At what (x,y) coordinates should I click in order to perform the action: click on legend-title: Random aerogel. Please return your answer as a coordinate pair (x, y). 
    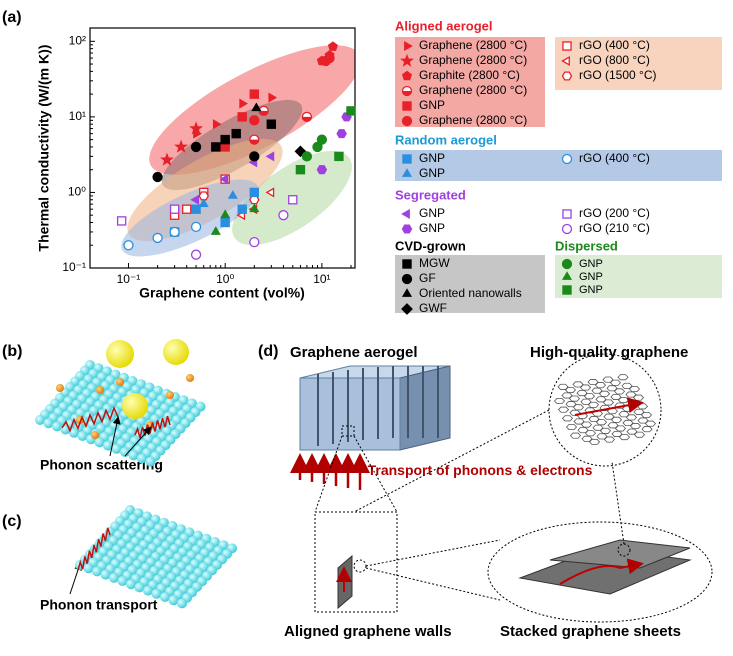
    Looking at the image, I should click on (446, 139).